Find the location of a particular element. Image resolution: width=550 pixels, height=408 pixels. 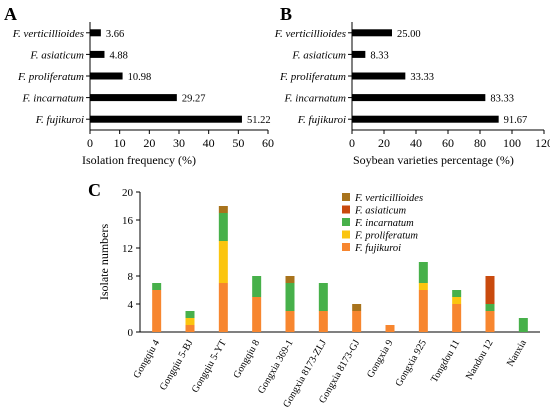

x-tick-label-50: 50 is located at coordinates (238, 143).